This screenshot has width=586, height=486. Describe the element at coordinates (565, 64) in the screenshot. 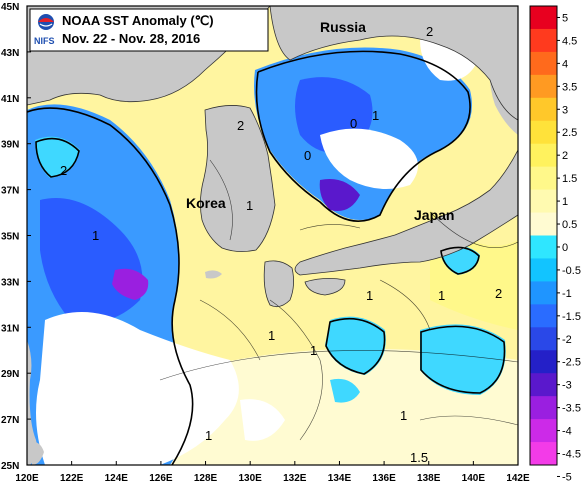

I see `colorbar-tick-label: 4` at that location.